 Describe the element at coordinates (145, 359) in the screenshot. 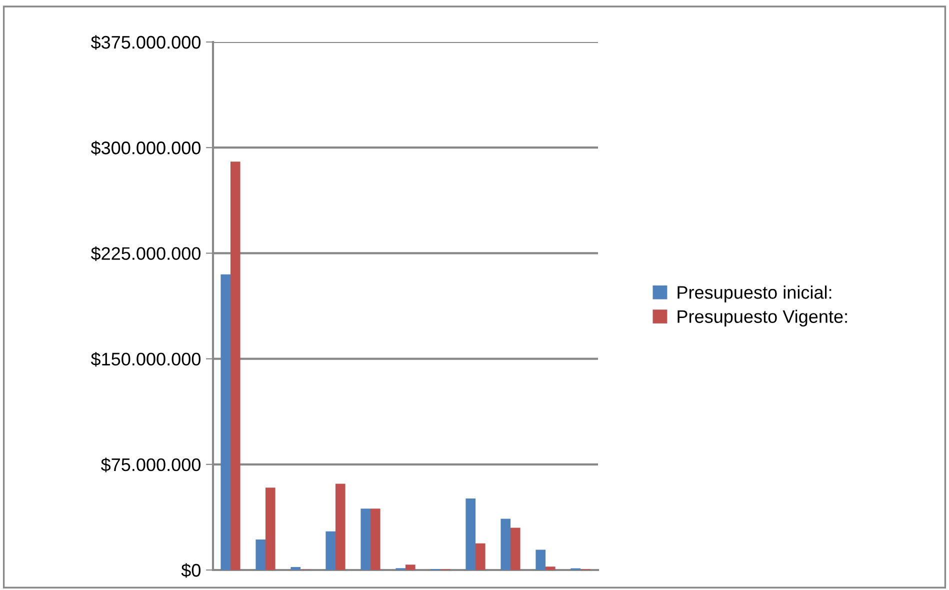

I see `y-tick-label: $150.000.000` at that location.